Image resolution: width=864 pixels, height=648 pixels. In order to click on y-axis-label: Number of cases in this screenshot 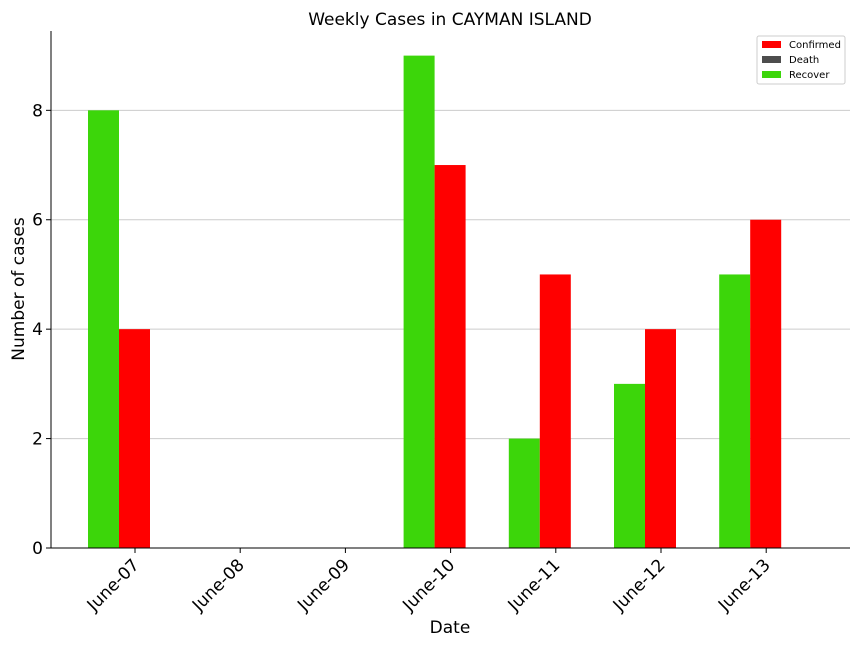, I will do `click(19, 289)`.